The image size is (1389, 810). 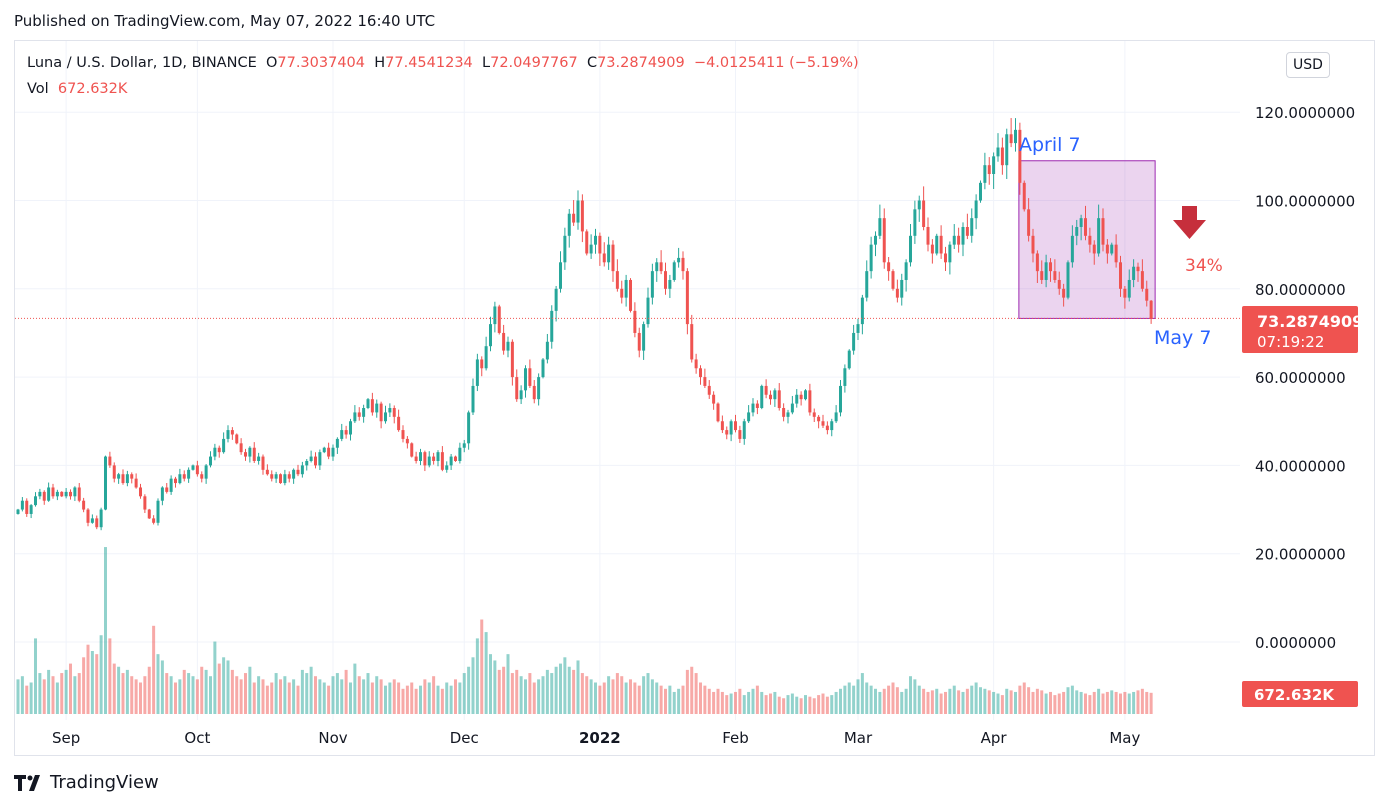 I want to click on tradingview-logo: TradingView, so click(x=86, y=782).